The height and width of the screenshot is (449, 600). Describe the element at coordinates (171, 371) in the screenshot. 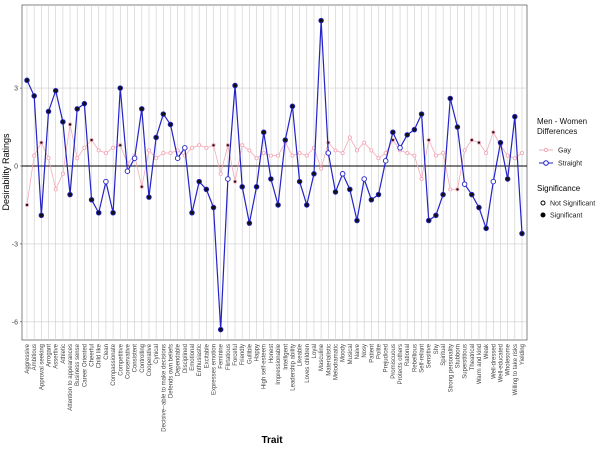

I see `x-tick-label: Defends own beliefs` at that location.